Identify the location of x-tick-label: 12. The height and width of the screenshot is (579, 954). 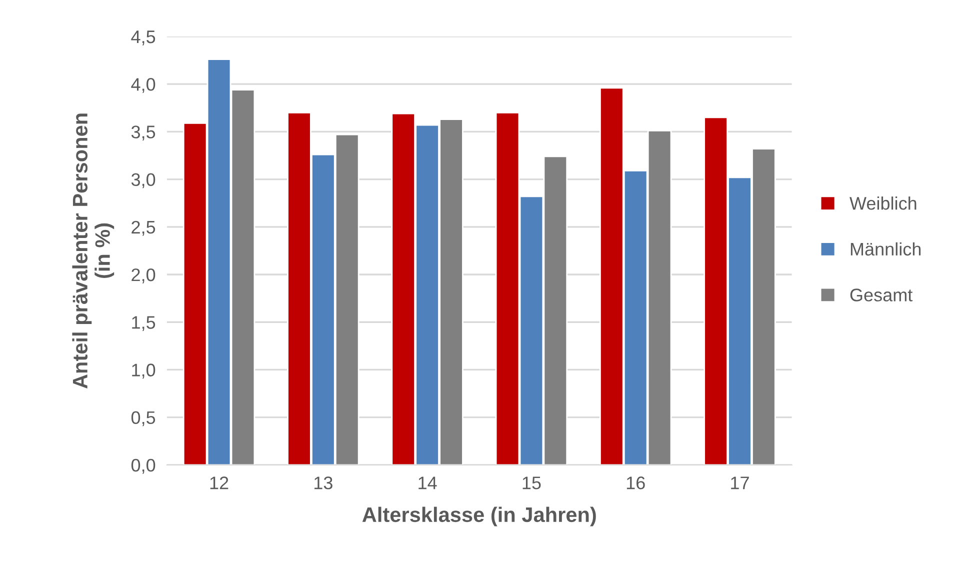
(219, 483).